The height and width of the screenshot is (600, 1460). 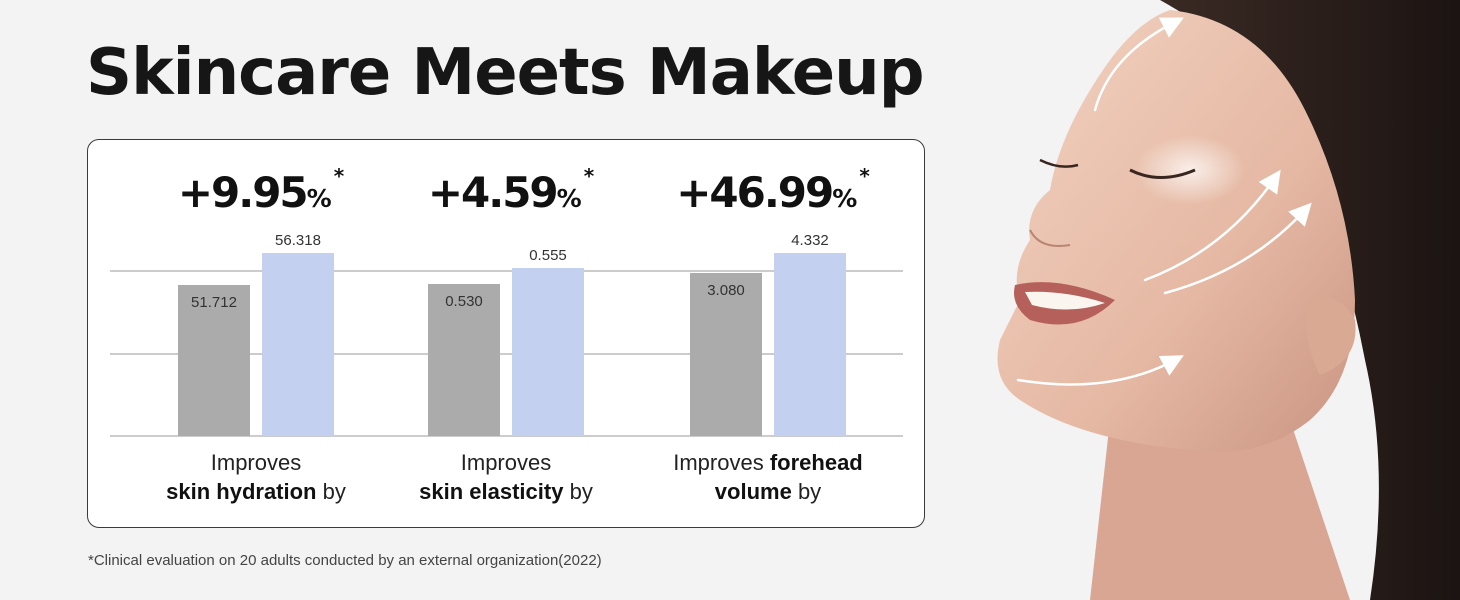 I want to click on value-label-after-3: 4.332, so click(x=810, y=240).